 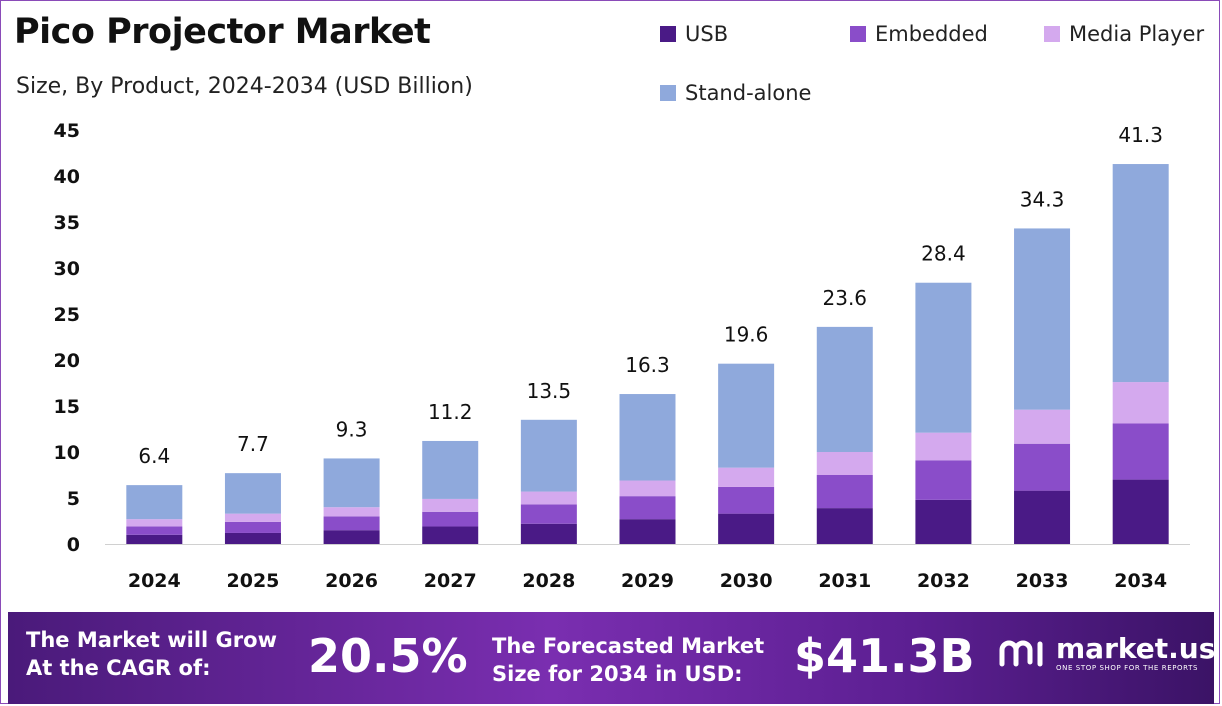 I want to click on y-tick-label: 45, so click(x=67, y=131).